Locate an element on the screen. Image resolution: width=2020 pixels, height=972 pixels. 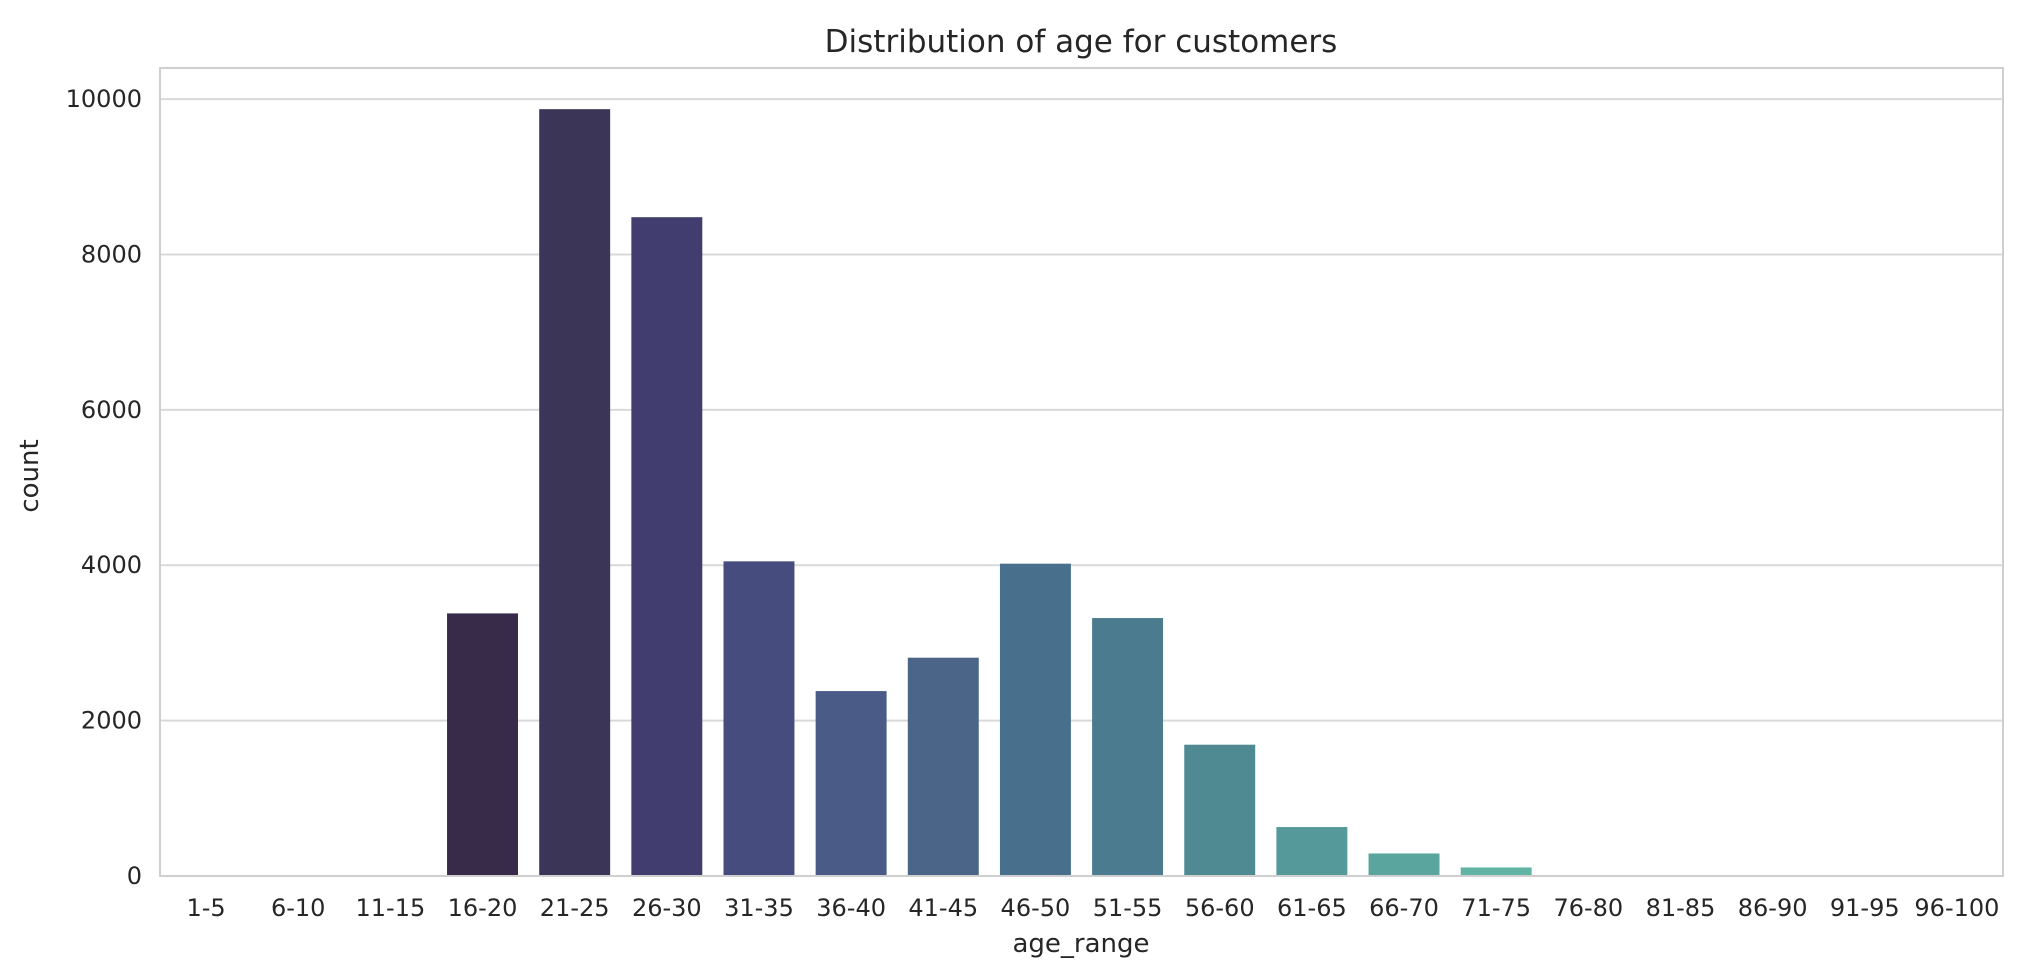
x-axis-label: age_range is located at coordinates (1080, 944).